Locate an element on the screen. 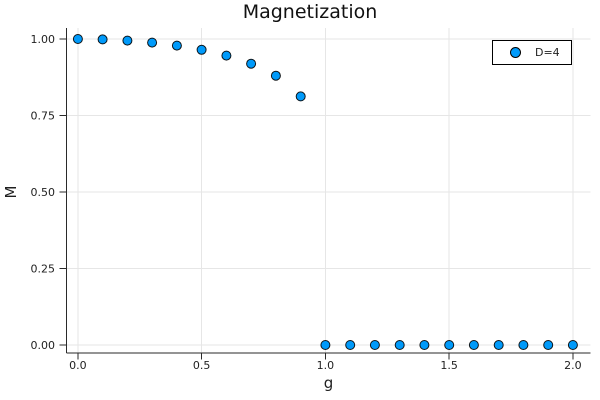 Image resolution: width=600 pixels, height=400 pixels. x-tick-label: 0.0 is located at coordinates (78, 365).